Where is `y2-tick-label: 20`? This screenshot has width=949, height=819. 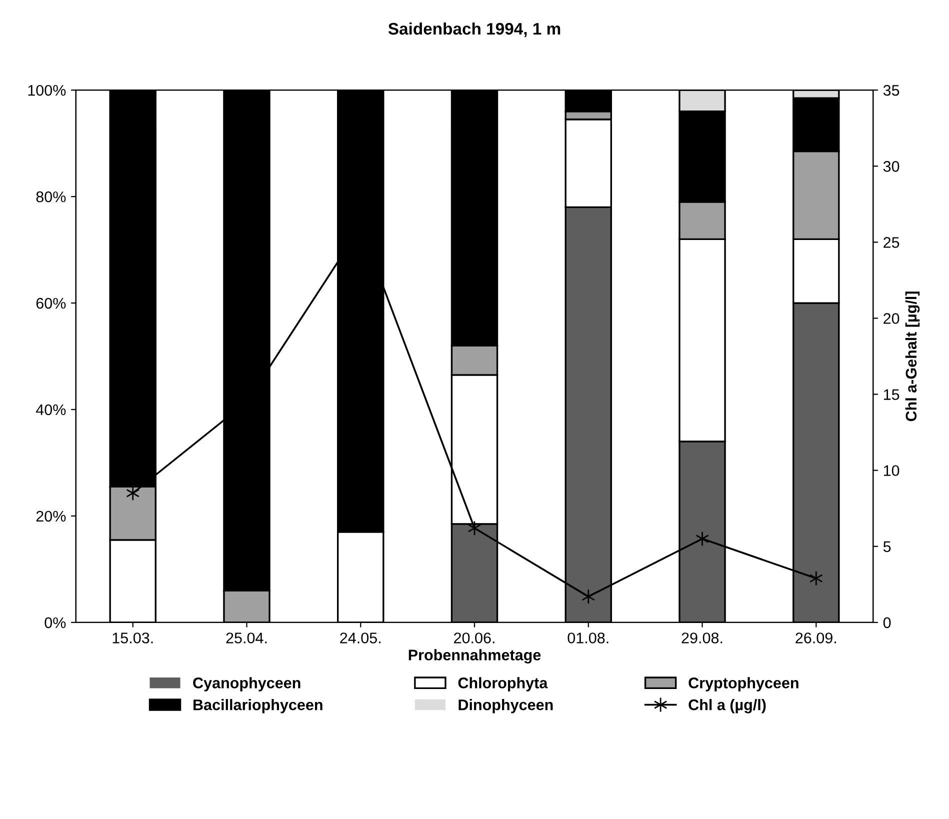
y2-tick-label: 20 is located at coordinates (892, 318).